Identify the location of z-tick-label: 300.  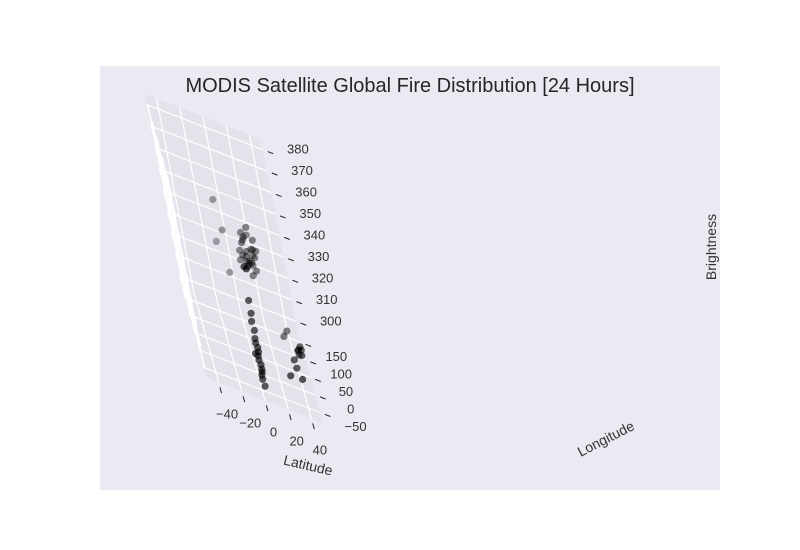
(331, 320).